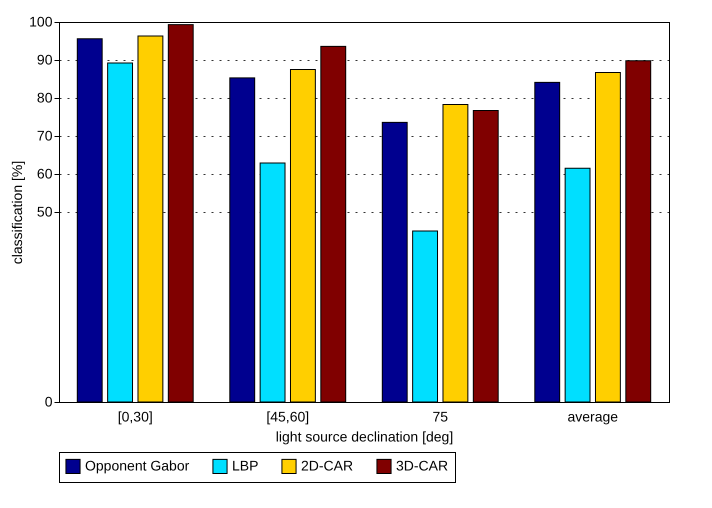  I want to click on y-axis-title: classification [%], so click(17, 212).